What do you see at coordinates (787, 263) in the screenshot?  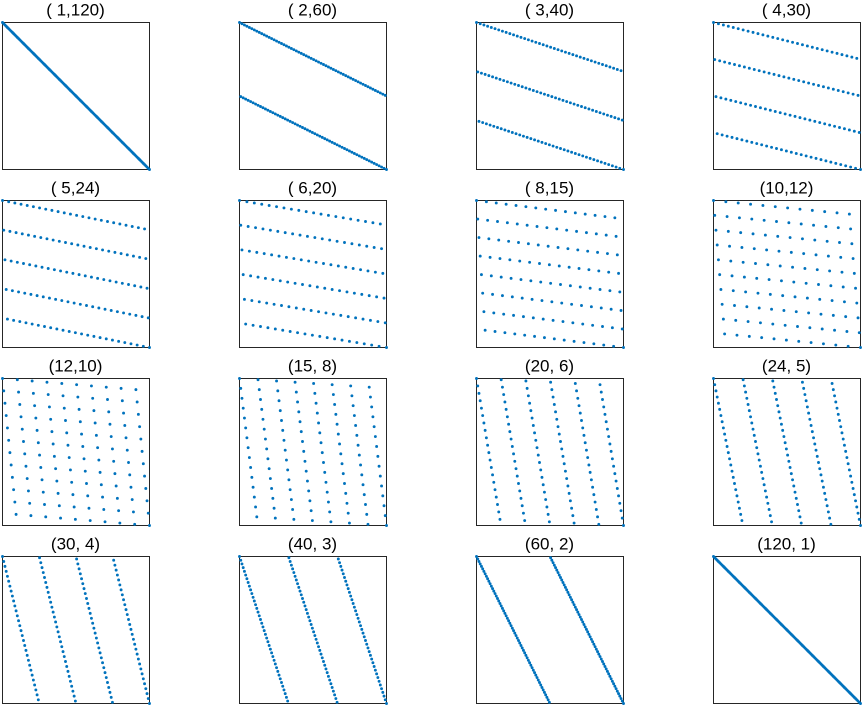 I see `subplot: (10,12)` at bounding box center [787, 263].